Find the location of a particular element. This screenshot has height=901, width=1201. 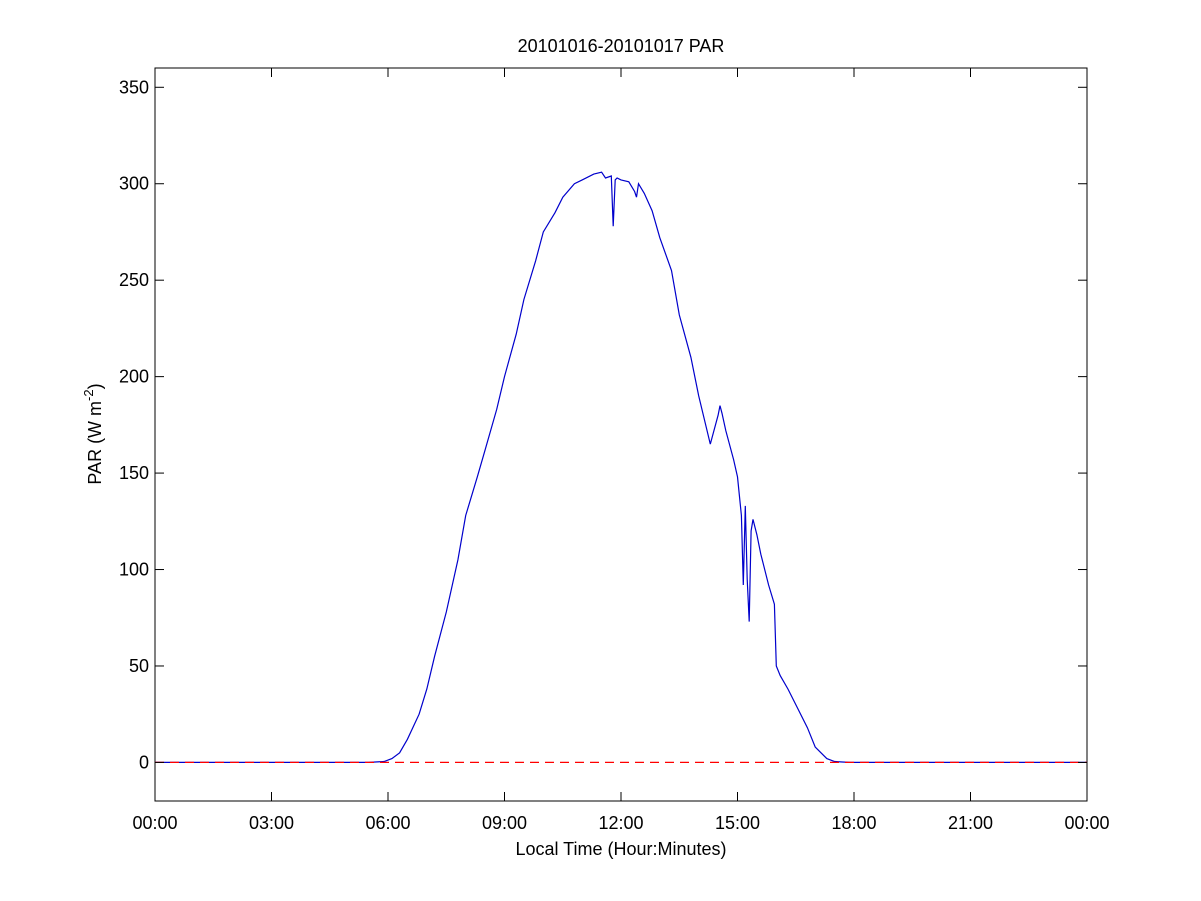

y-tick-label: 200 is located at coordinates (134, 377).